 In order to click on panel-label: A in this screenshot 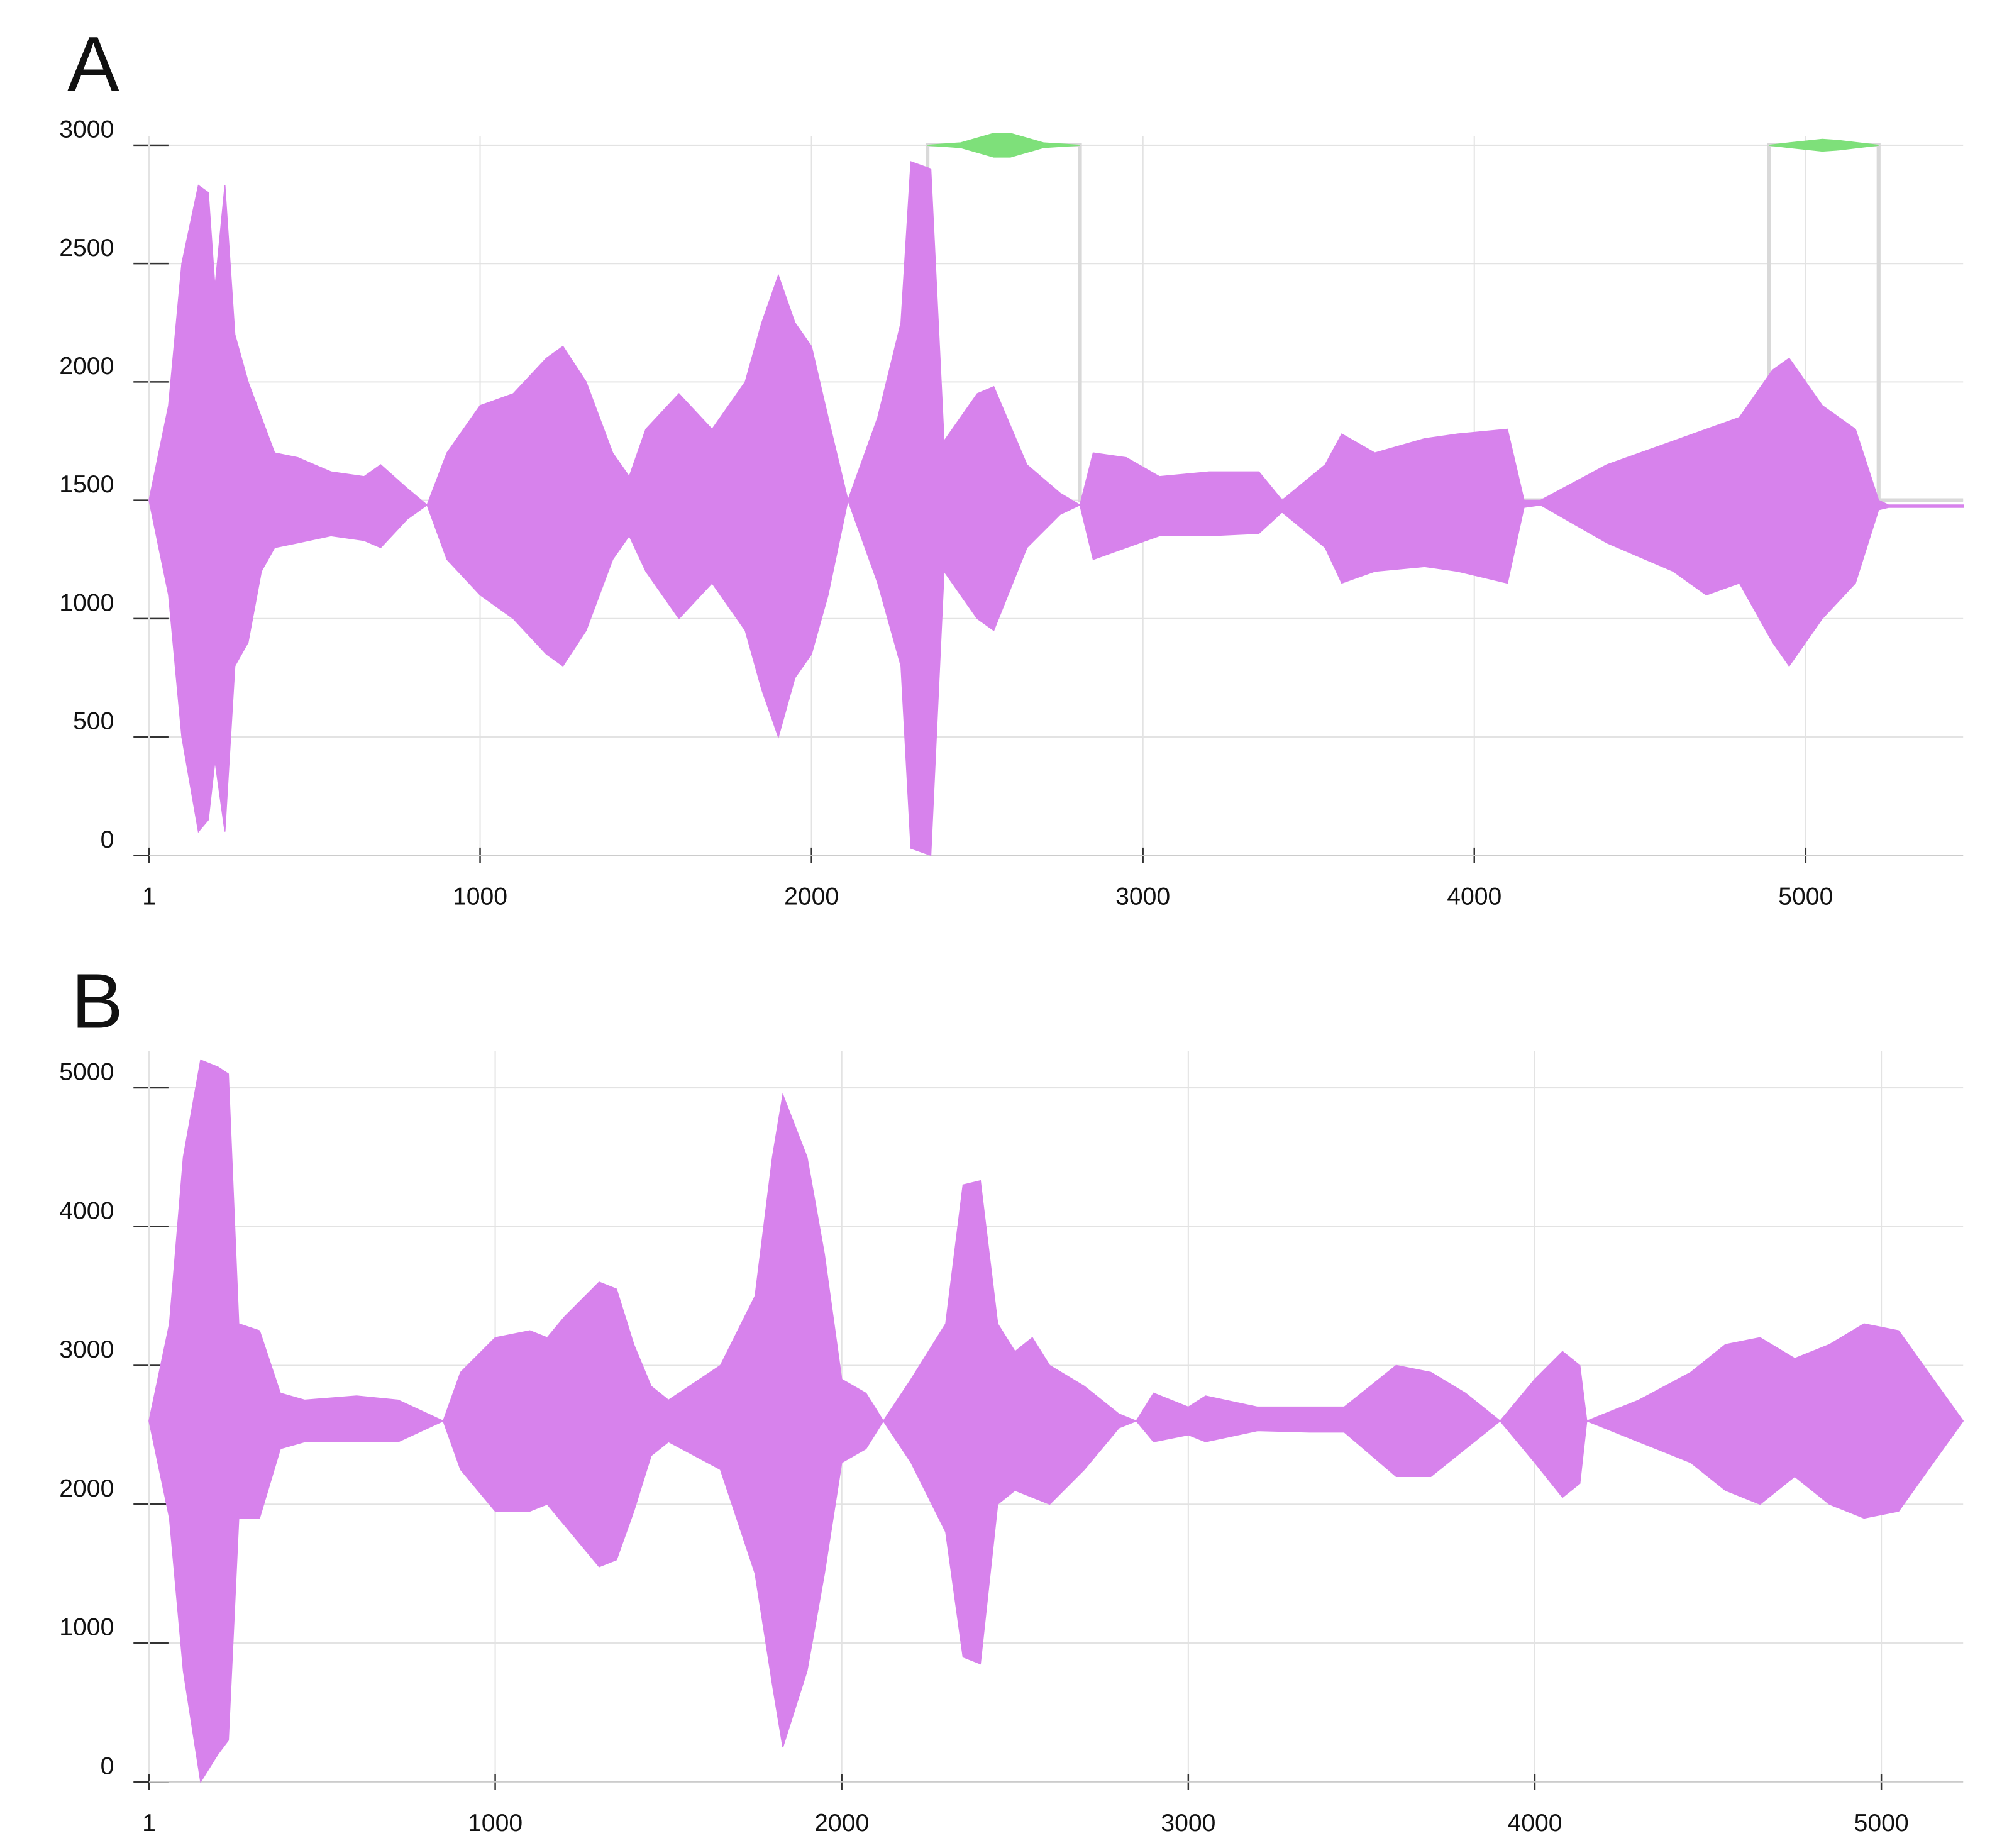, I will do `click(93, 64)`.